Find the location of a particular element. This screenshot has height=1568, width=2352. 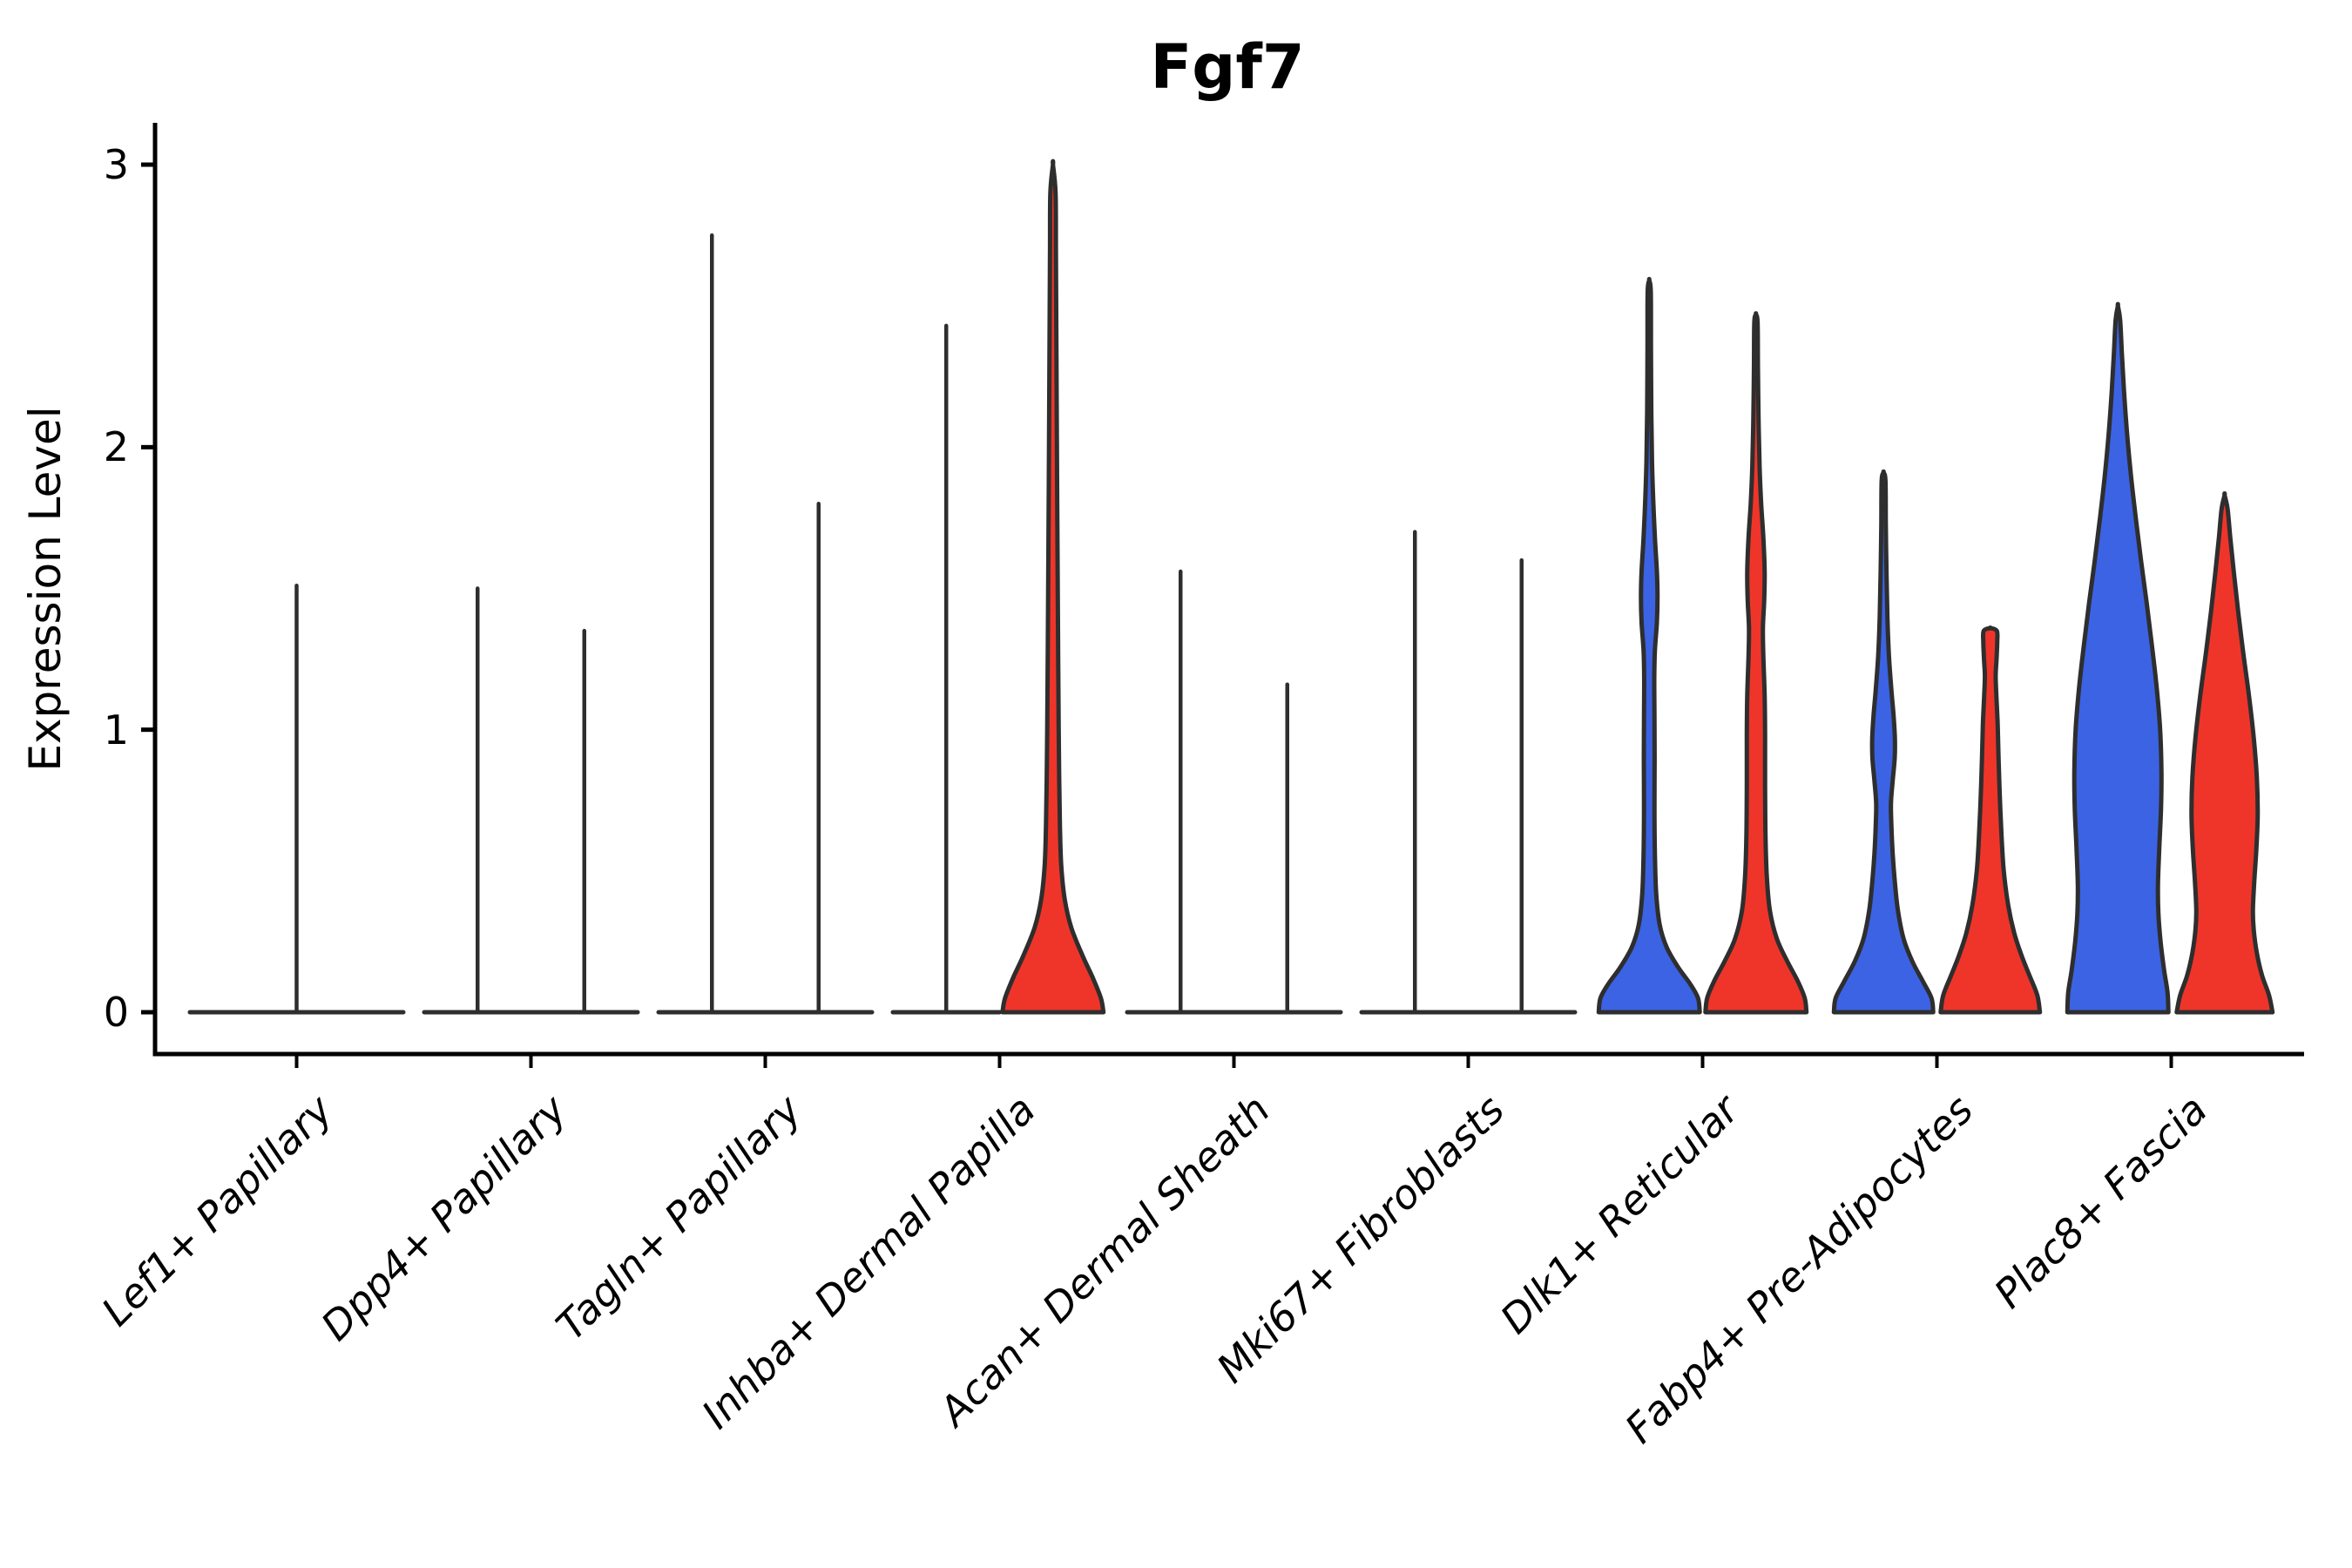

y-tick-label-0: 0 is located at coordinates (116, 1013).